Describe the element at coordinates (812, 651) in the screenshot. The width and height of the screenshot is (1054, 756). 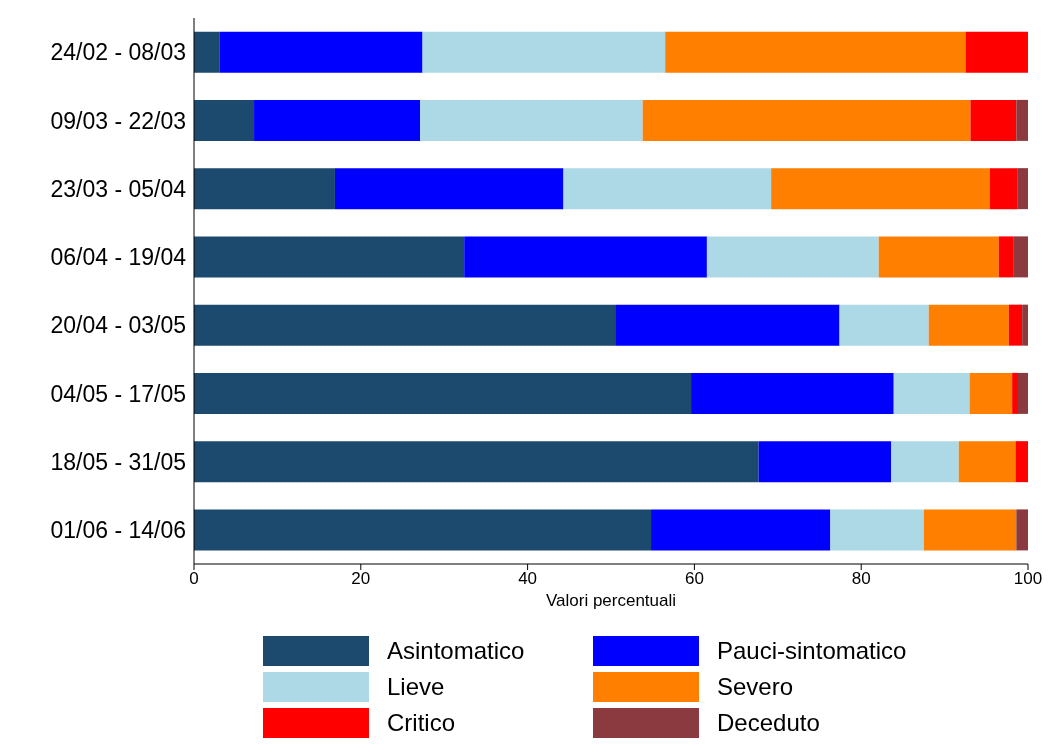
I see `legend-label: Pauci-sintomatico` at that location.